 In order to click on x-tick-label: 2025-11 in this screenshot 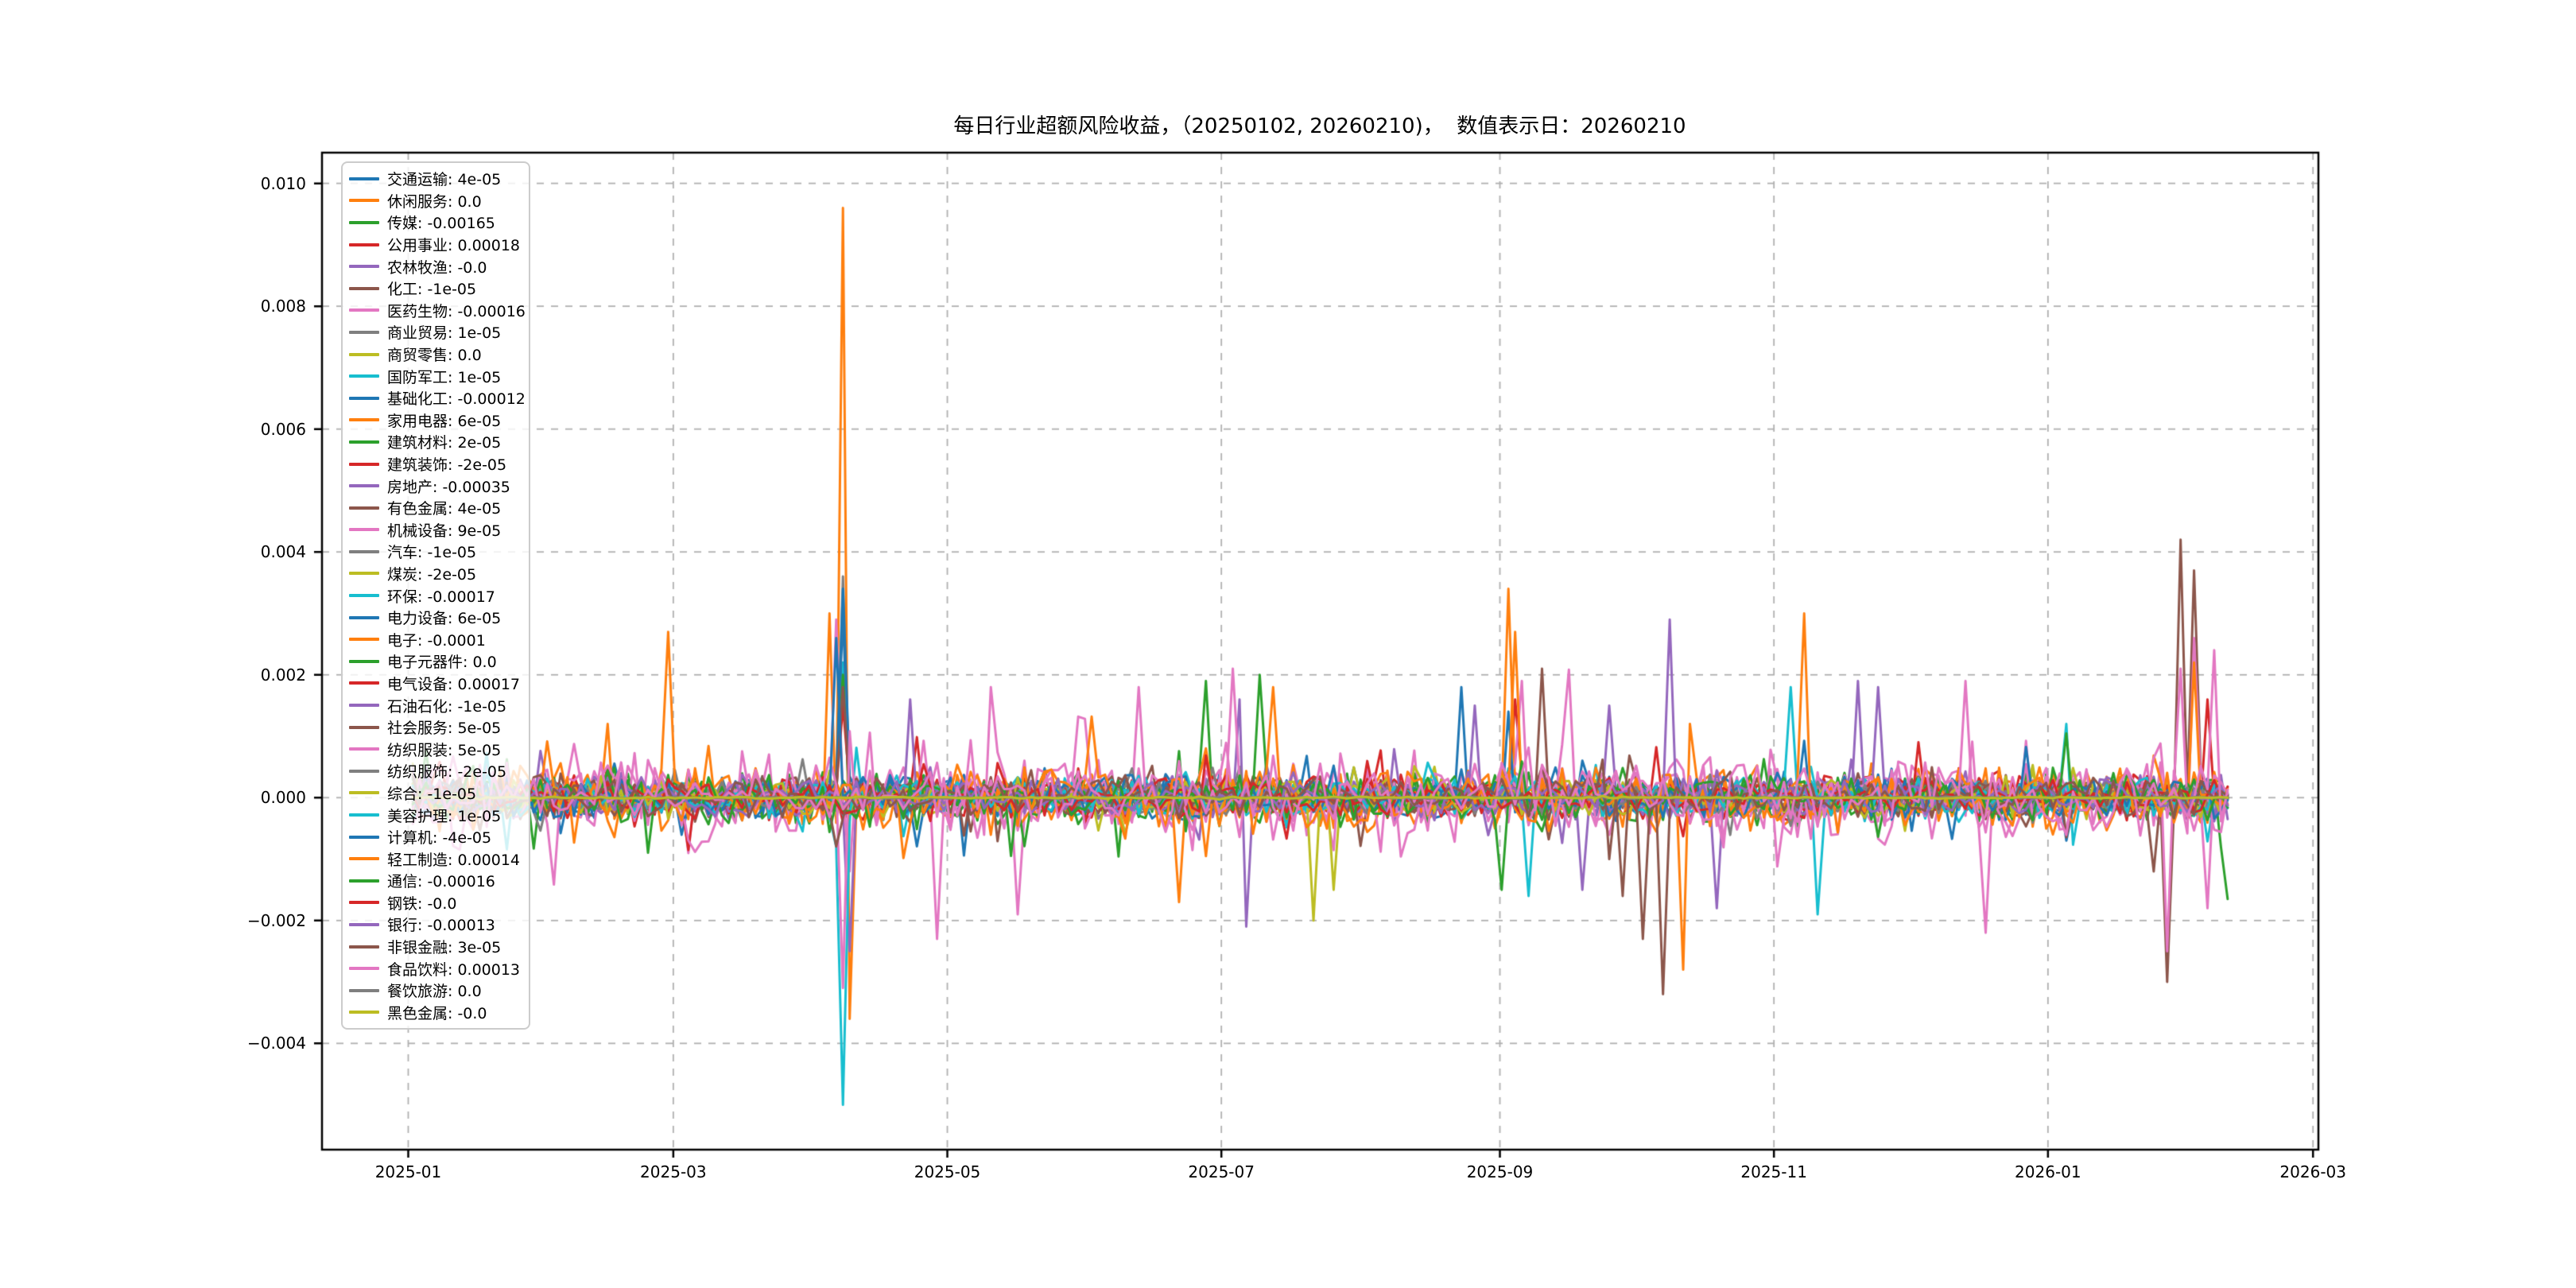, I will do `click(1773, 1171)`.